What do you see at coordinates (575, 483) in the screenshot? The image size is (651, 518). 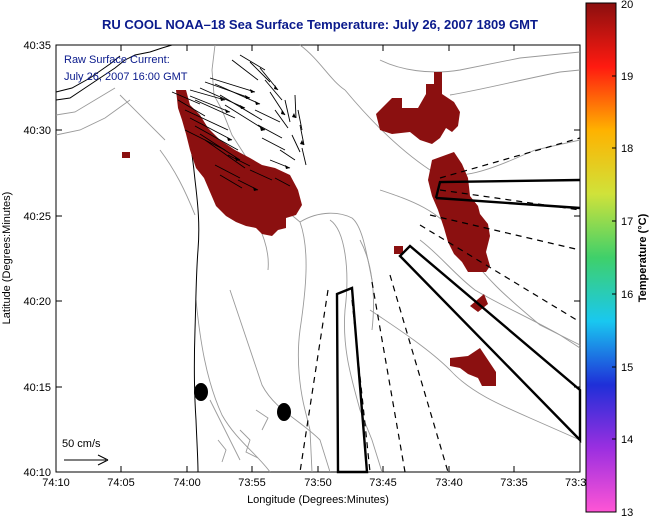 I see `x-tick-label: 73:3` at bounding box center [575, 483].